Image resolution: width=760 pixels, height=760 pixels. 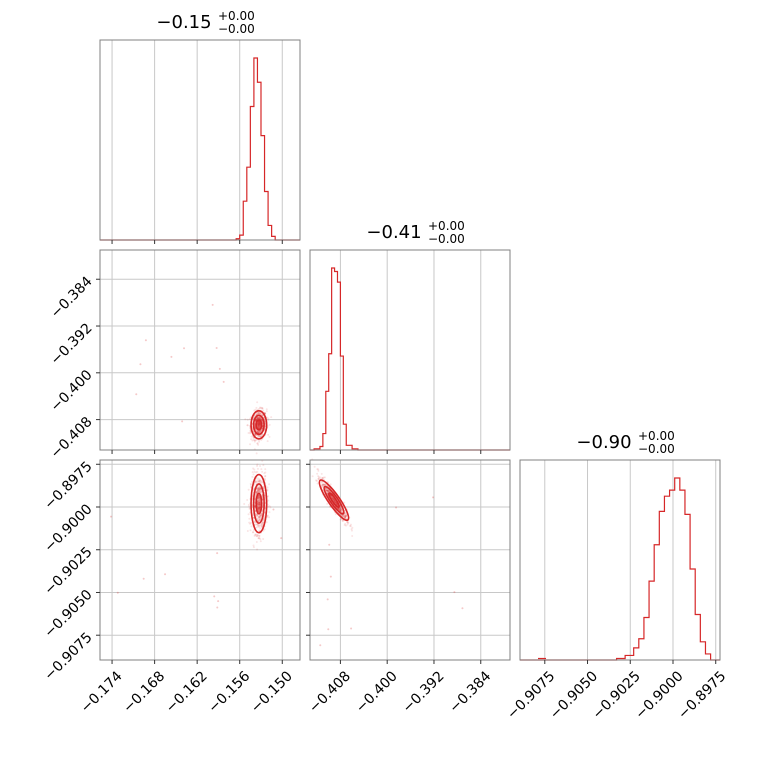 I want to click on panel-frame, so click(x=200, y=560).